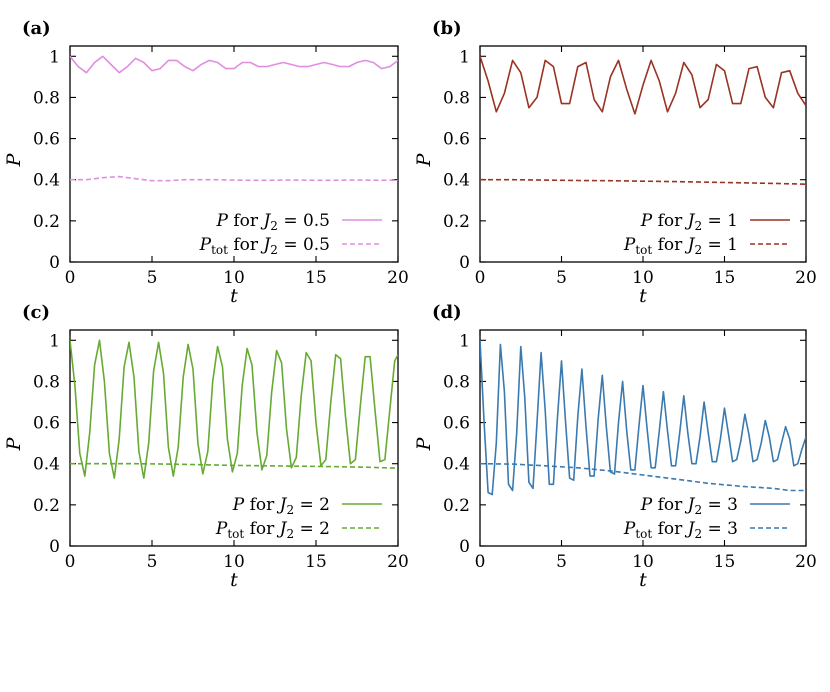  Describe the element at coordinates (680, 246) in the screenshot. I see `legend-label: Ptot for J2 = 1` at that location.